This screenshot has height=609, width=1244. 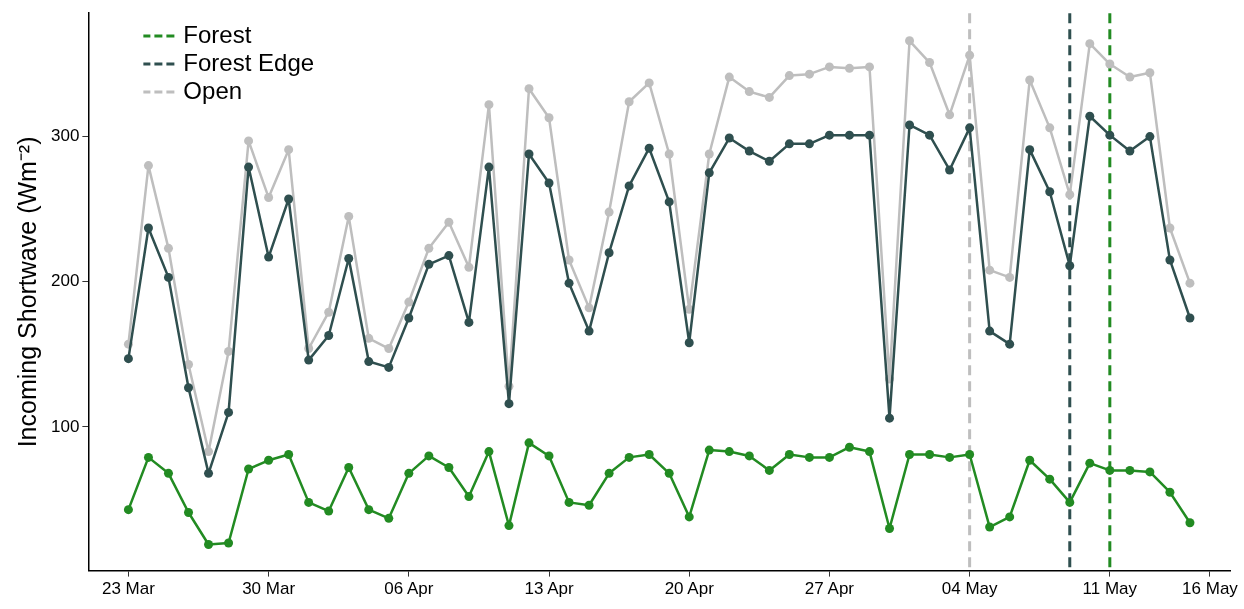 I want to click on x-tick-label: 23 Mar, so click(x=128, y=589).